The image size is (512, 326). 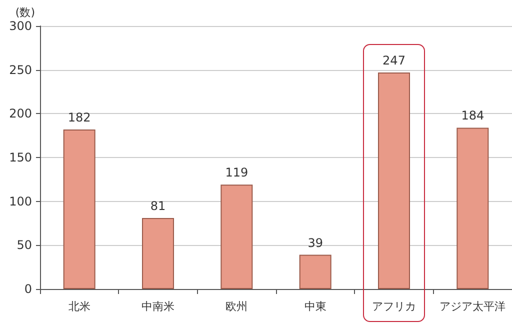 What do you see at coordinates (25, 12) in the screenshot?
I see `y-axis-title: (数)` at bounding box center [25, 12].